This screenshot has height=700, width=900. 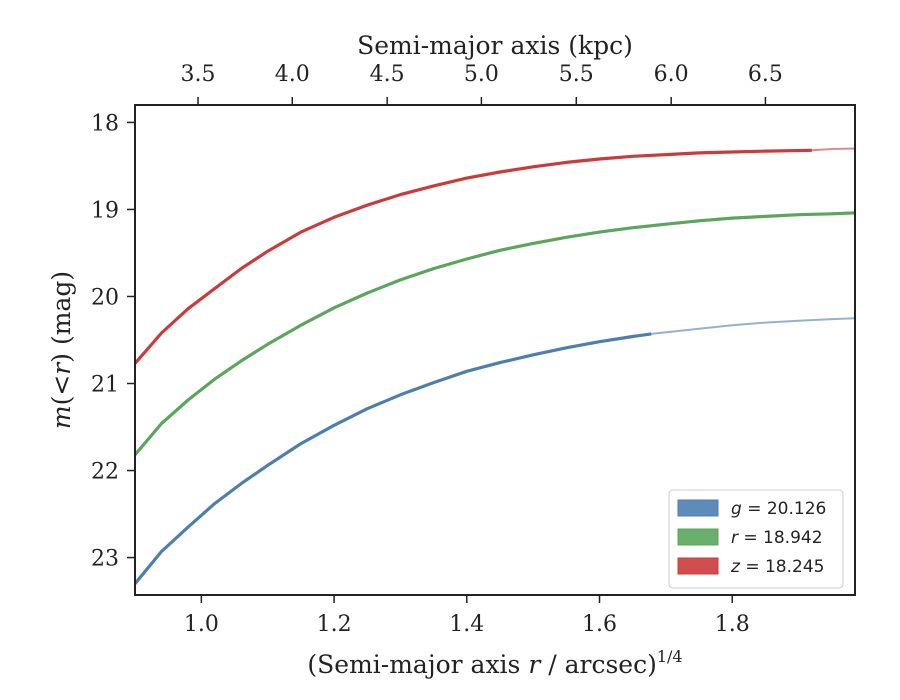 What do you see at coordinates (765, 74) in the screenshot?
I see `top-tick-label: 6.5` at bounding box center [765, 74].